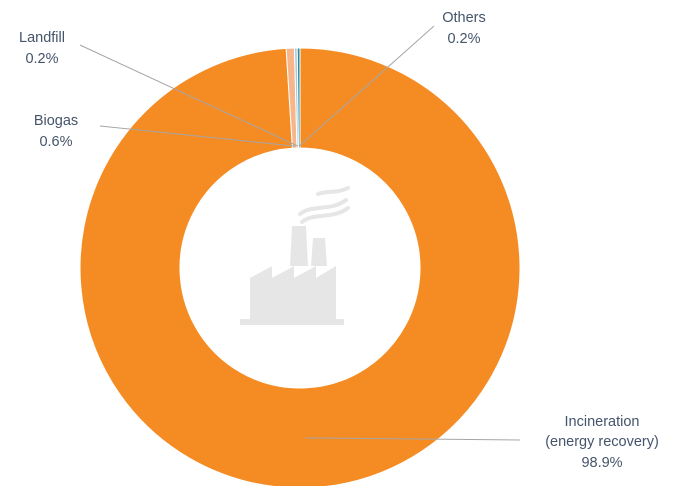 This screenshot has height=486, width=677. What do you see at coordinates (55, 142) in the screenshot?
I see `label-biogas-value: 0.6%` at bounding box center [55, 142].